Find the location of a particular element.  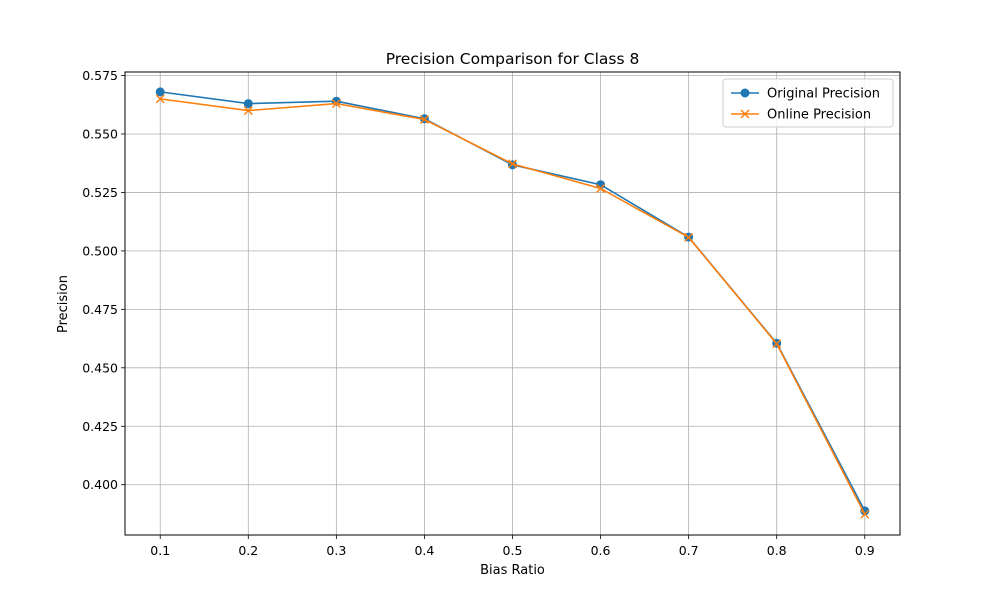

legend-label: Original Precision is located at coordinates (823, 94).